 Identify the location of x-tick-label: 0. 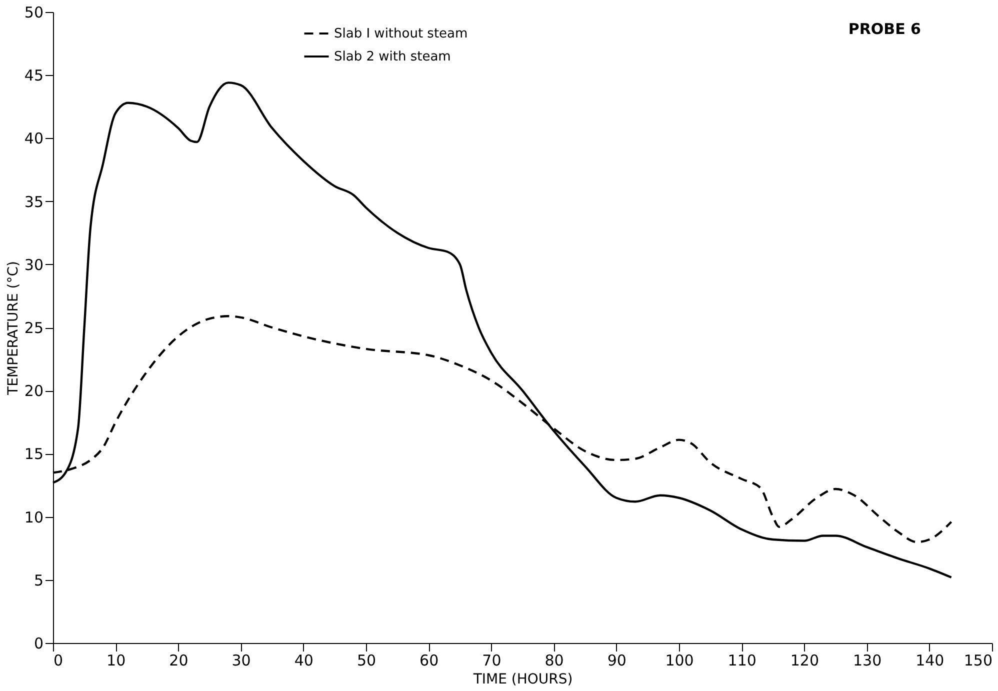
(59, 661).